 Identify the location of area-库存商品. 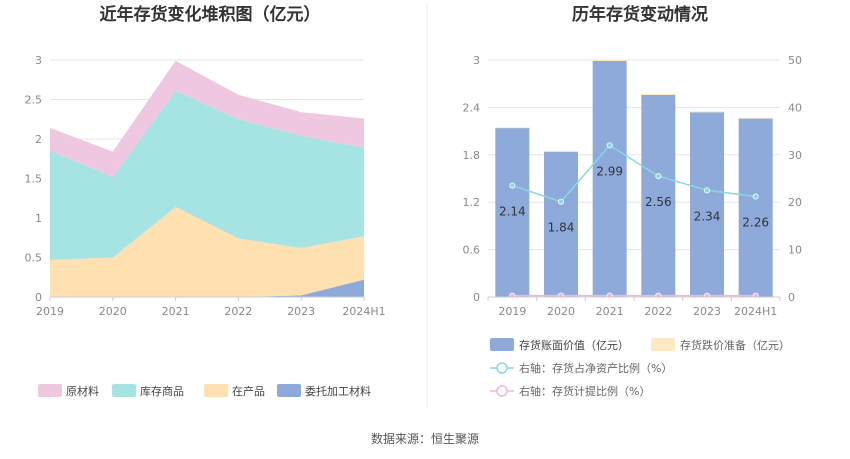
(207, 175).